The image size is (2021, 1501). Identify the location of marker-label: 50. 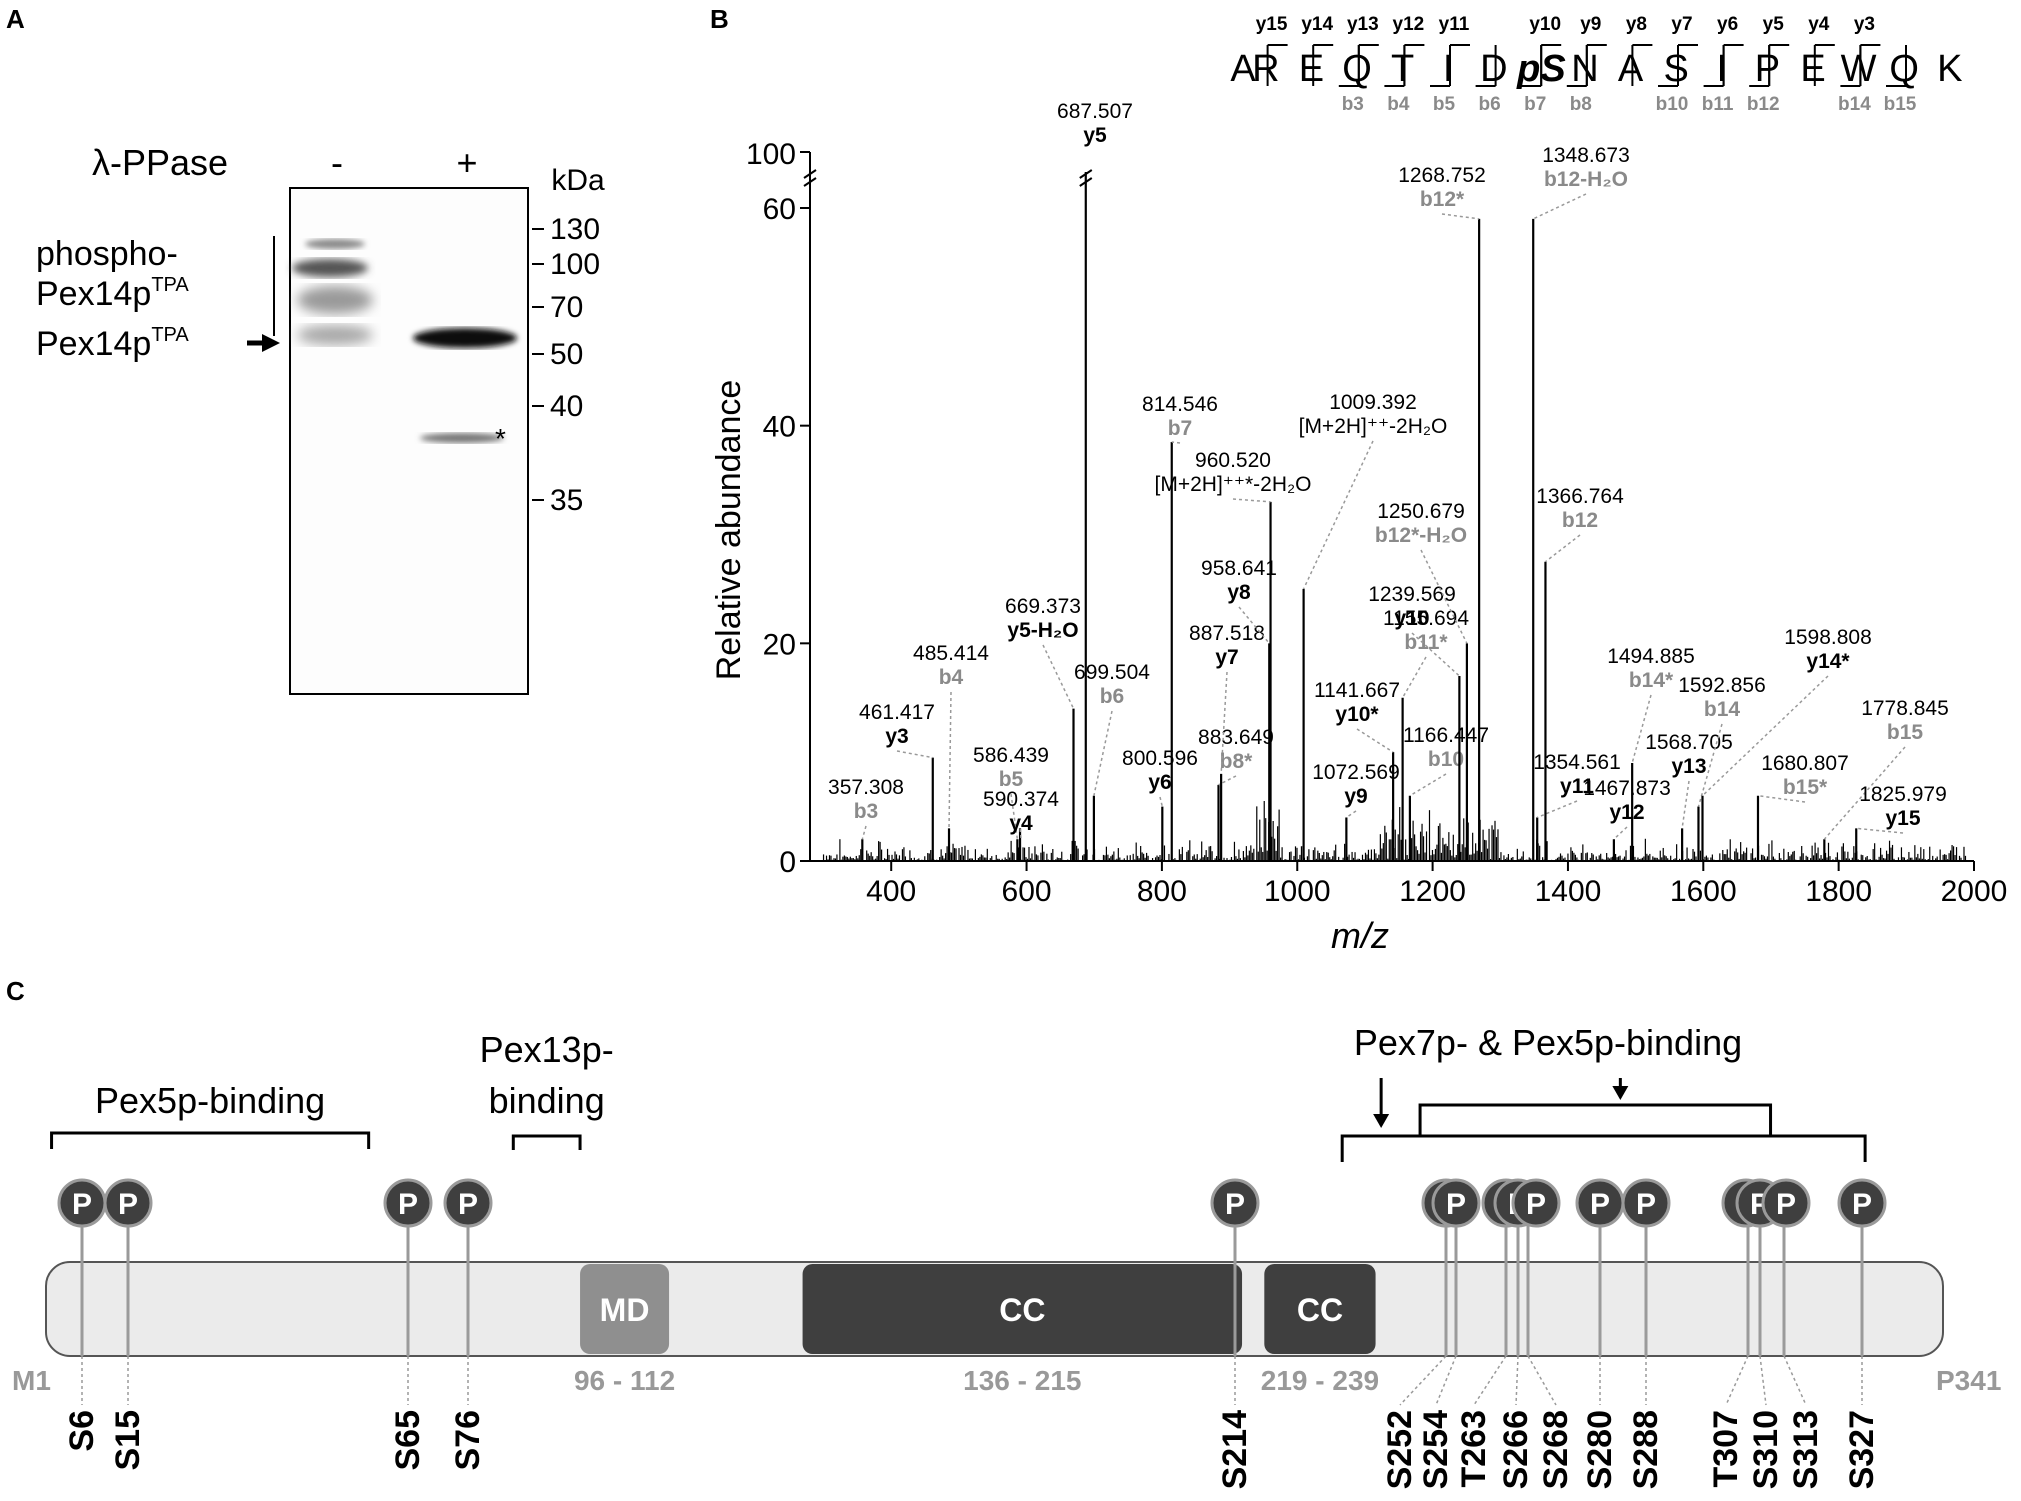
(566, 354).